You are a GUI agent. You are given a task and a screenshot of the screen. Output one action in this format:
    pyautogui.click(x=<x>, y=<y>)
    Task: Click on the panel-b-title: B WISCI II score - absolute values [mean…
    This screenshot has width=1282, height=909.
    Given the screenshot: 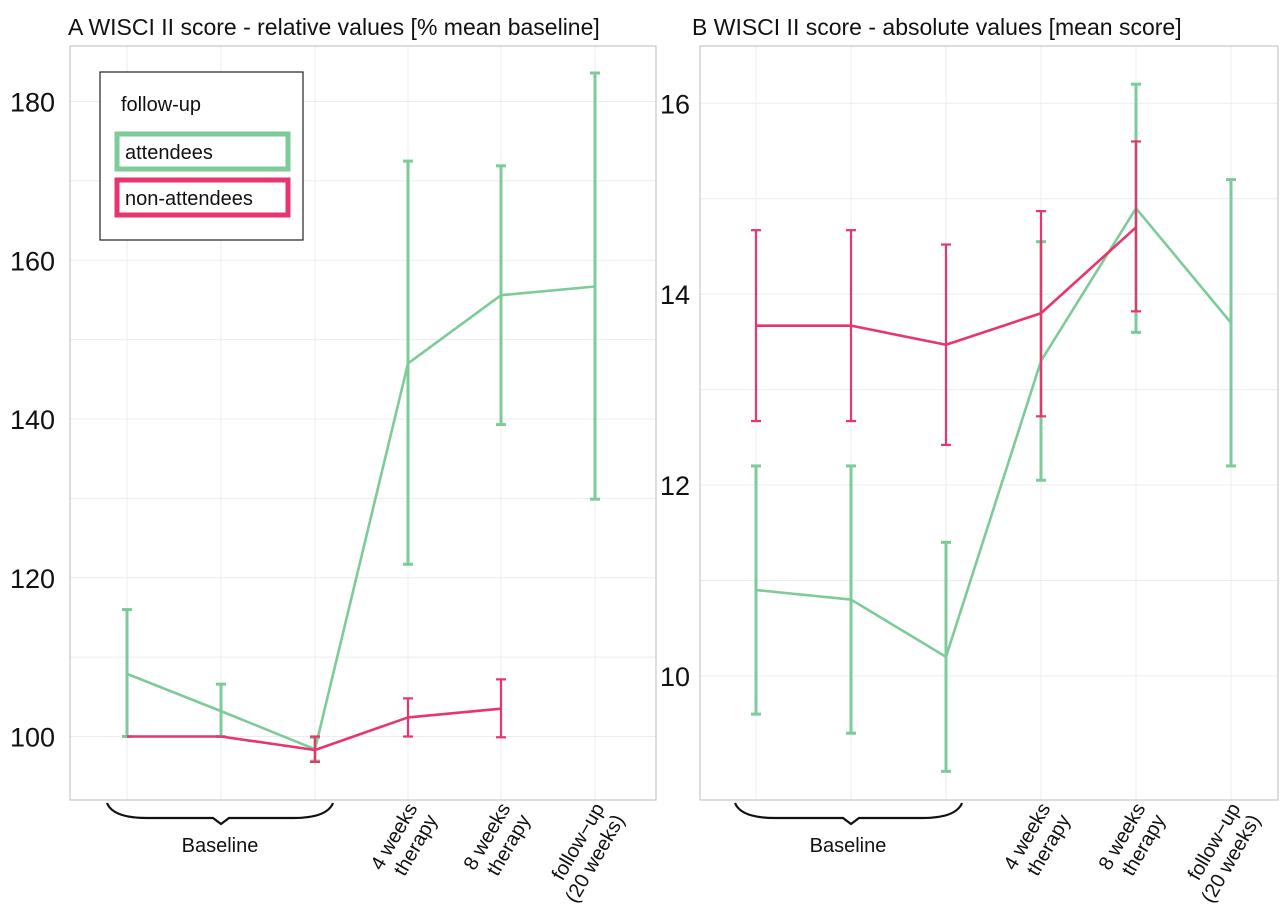 What is the action you would take?
    pyautogui.click(x=937, y=27)
    